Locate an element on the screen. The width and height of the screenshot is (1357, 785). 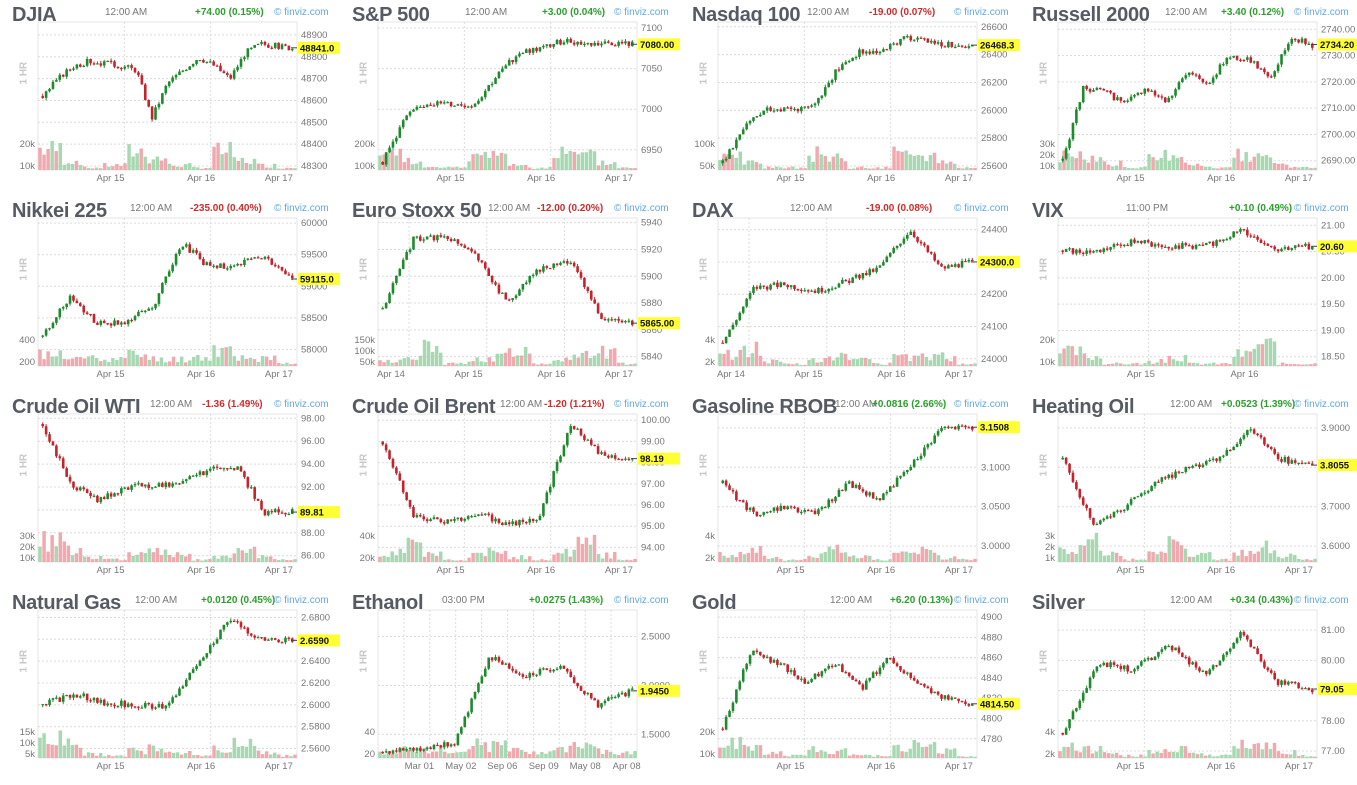
ticker-title: Silver is located at coordinates (1058, 603).